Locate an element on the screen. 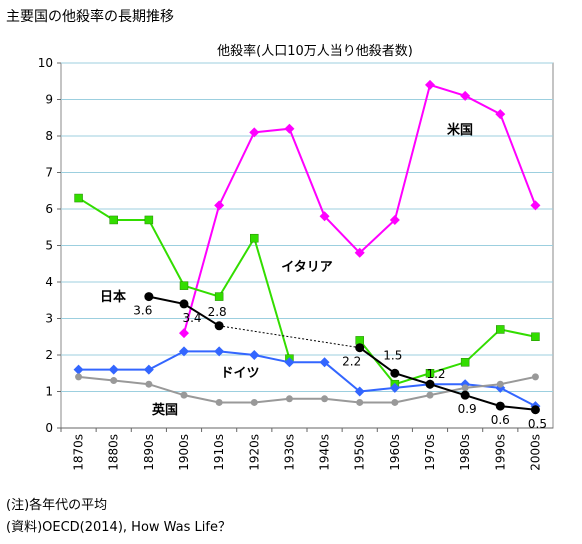  series-label-4: 日本 is located at coordinates (113, 297).